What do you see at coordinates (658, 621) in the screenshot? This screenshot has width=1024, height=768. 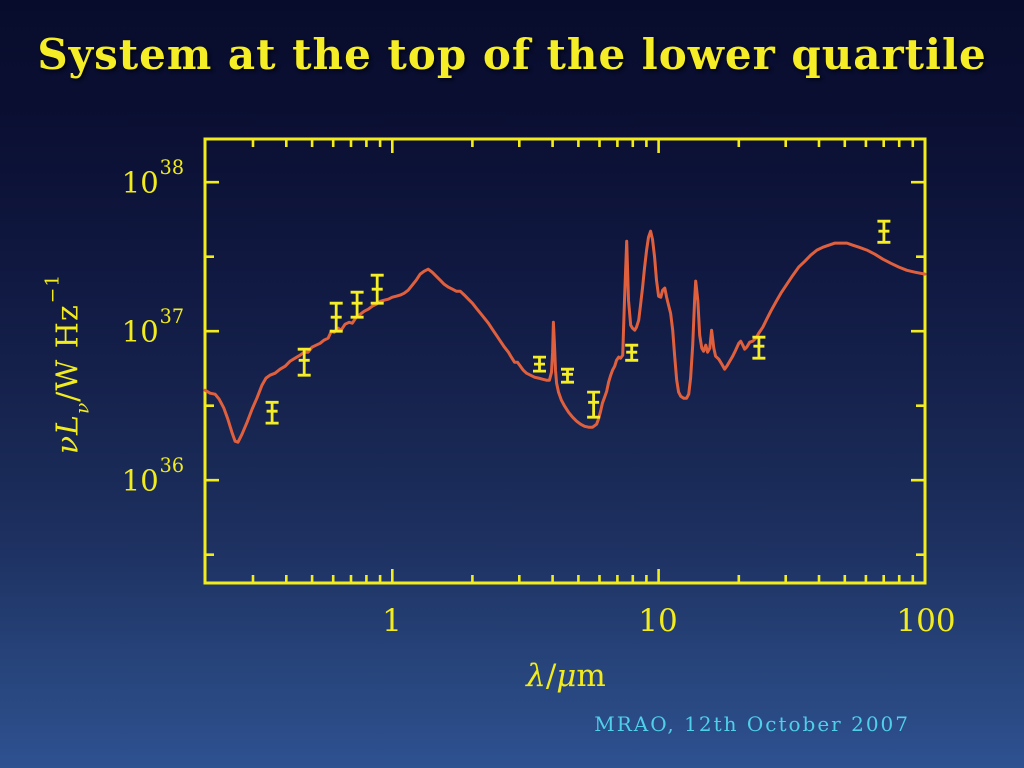 I see `x-tick-label-10: 10` at bounding box center [658, 621].